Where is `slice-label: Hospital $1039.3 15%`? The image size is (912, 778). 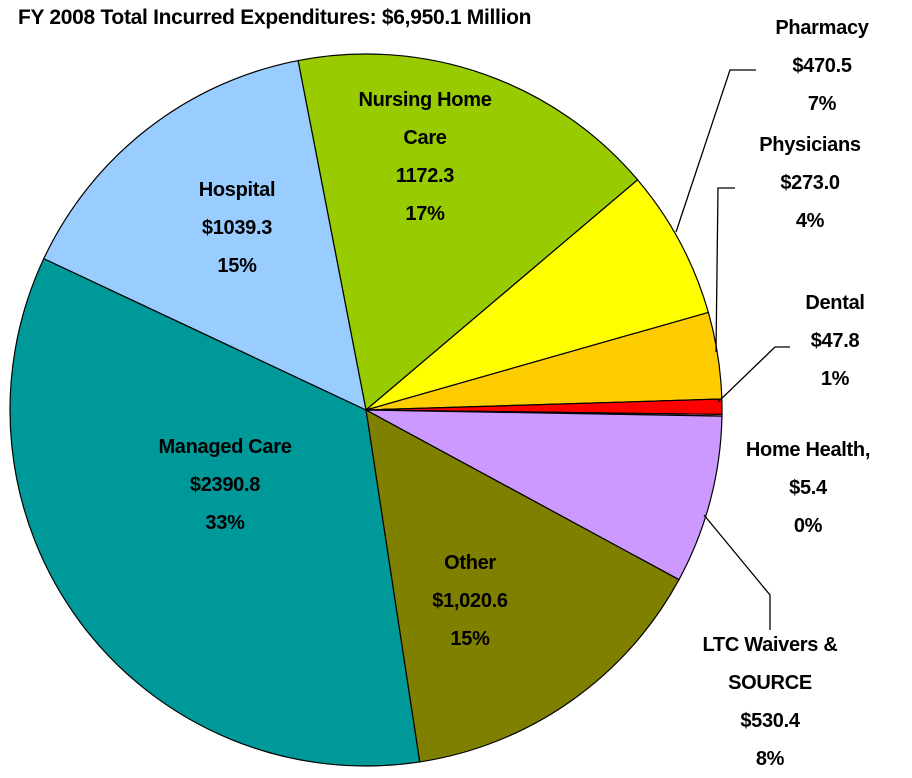
slice-label: Hospital $1039.3 15% is located at coordinates (237, 228).